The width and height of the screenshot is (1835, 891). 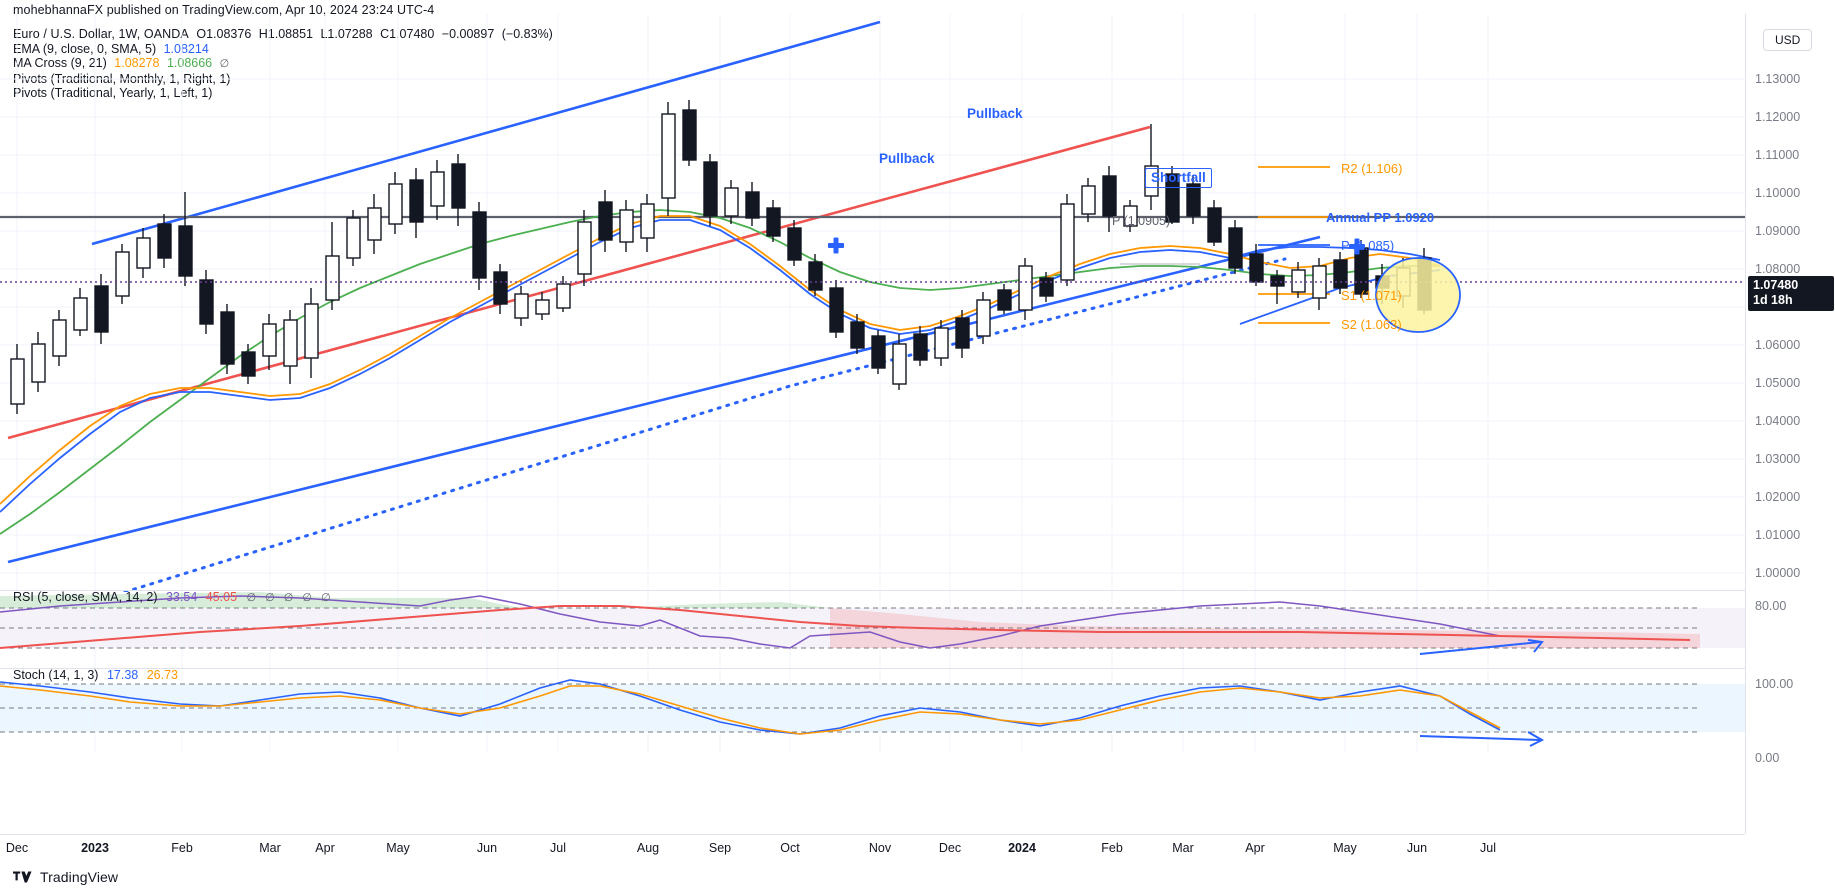 I want to click on legend-close: C1.07480, so click(x=407, y=34).